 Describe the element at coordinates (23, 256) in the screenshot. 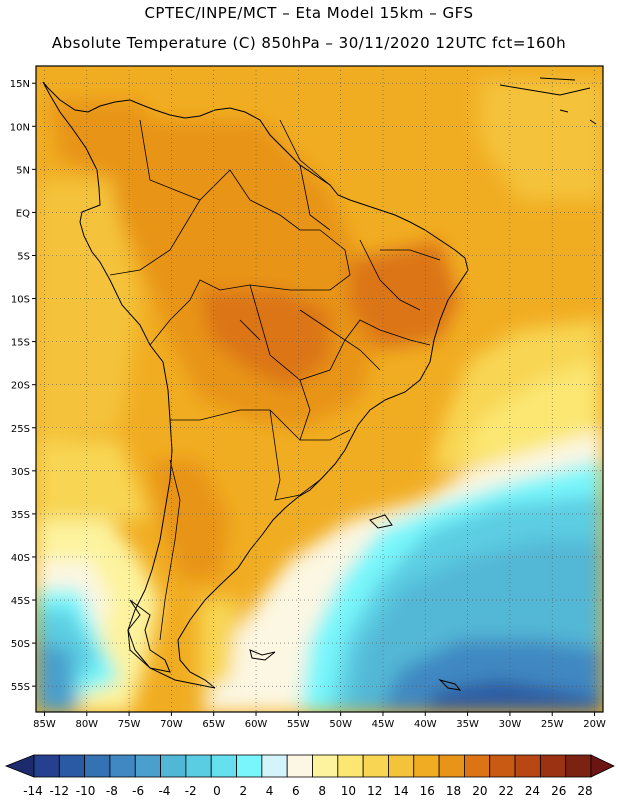

I see `lat-label: 5S` at that location.